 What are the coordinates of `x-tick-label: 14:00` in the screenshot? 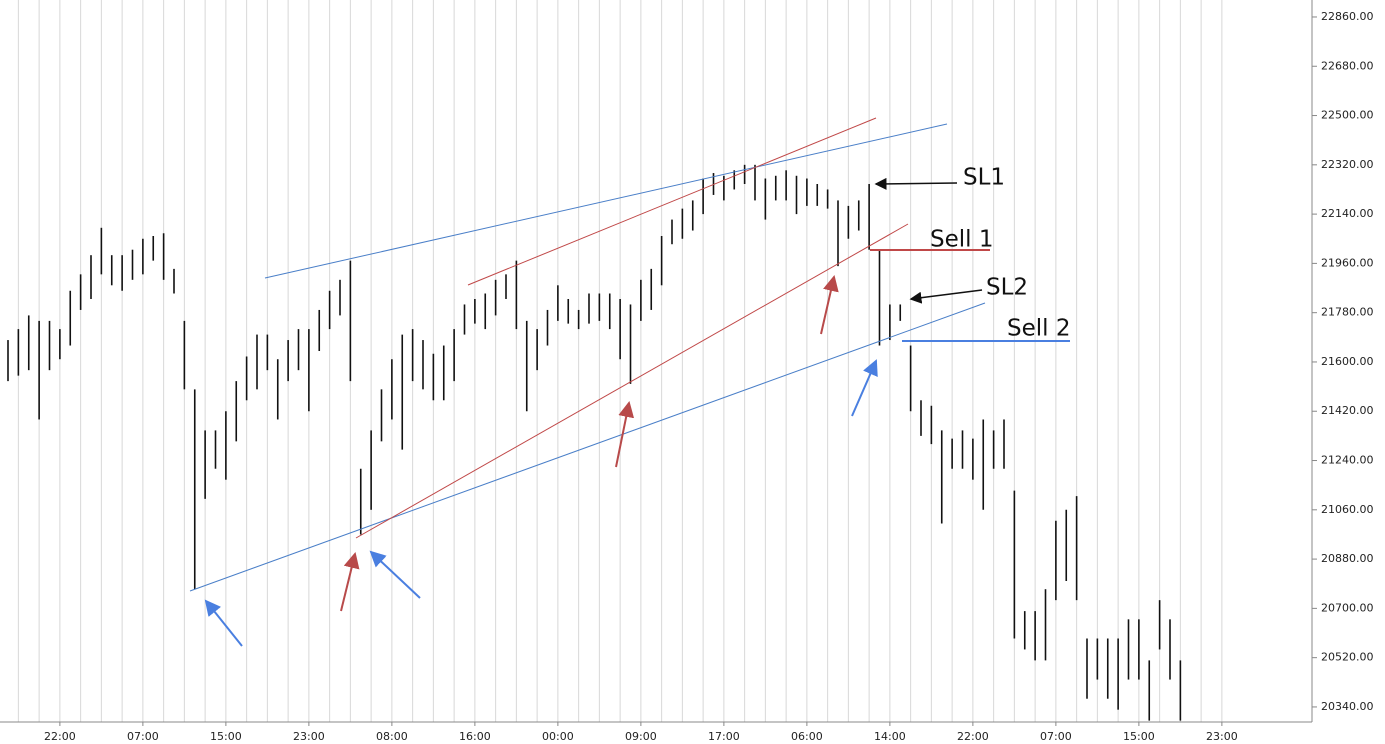 It's located at (890, 736).